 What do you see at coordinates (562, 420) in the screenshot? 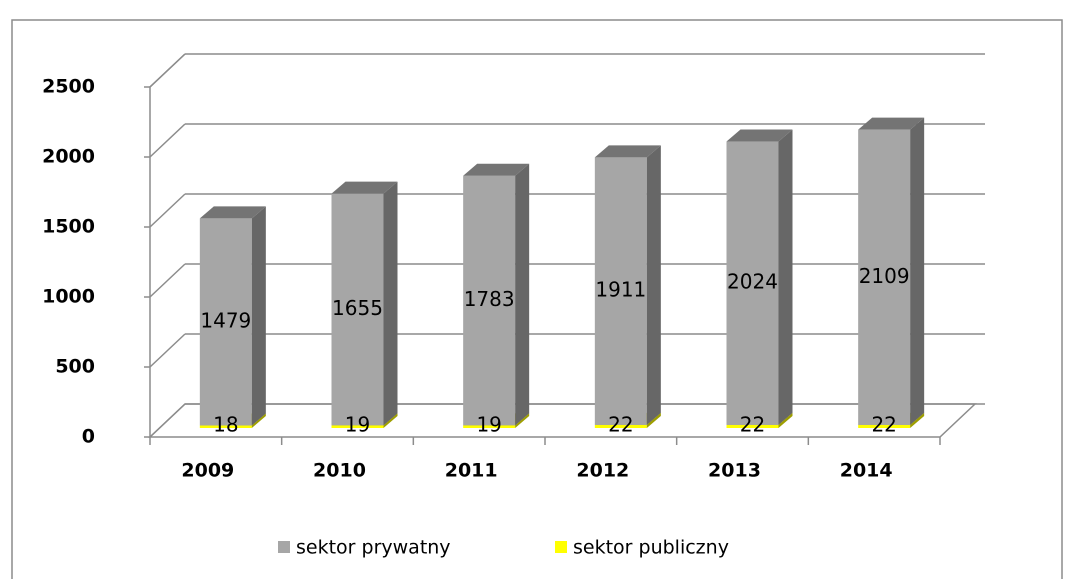
I see `floor` at bounding box center [562, 420].